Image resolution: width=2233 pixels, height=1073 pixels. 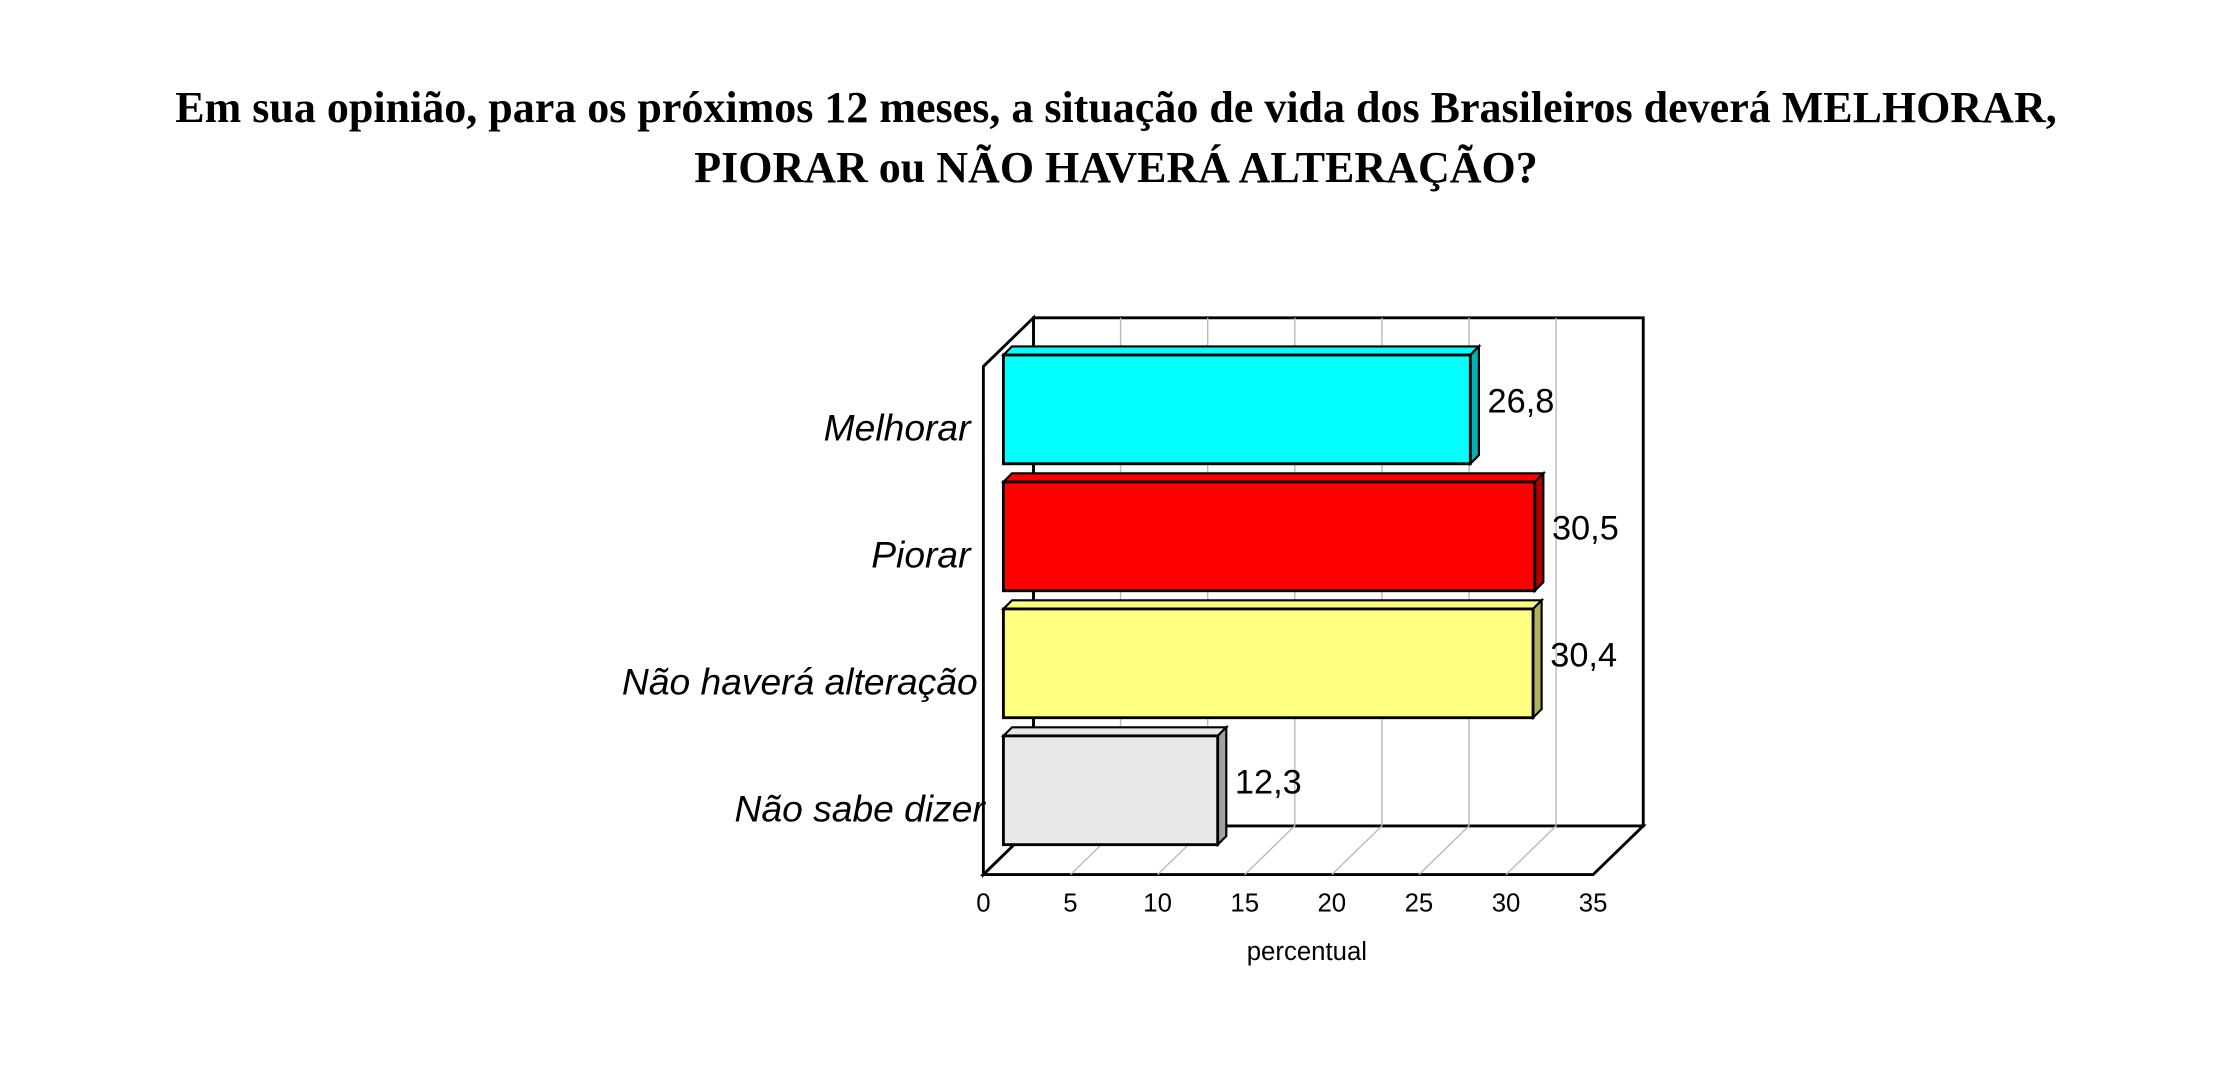 I want to click on x-axis-label: percentual, so click(x=1307, y=952).